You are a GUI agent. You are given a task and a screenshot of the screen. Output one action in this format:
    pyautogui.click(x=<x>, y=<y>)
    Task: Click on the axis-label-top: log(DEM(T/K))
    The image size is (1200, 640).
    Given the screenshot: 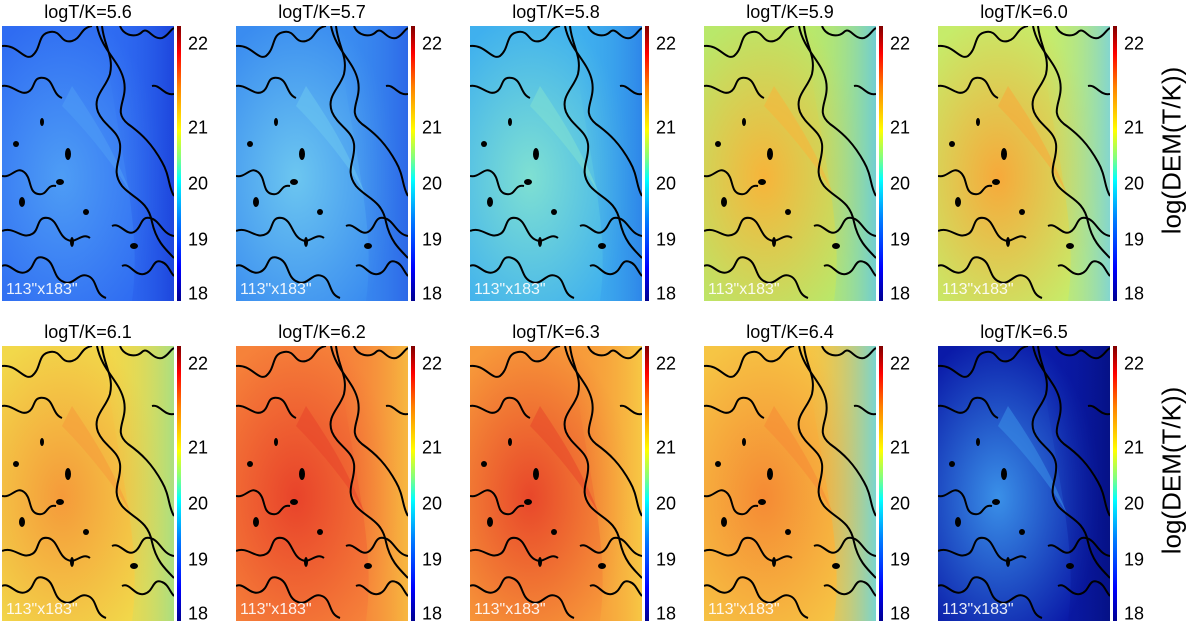 What is the action you would take?
    pyautogui.click(x=1171, y=150)
    